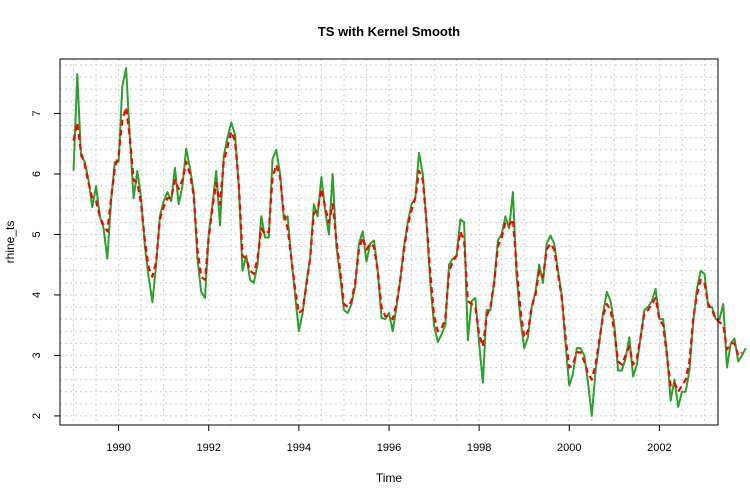 Image resolution: width=750 pixels, height=500 pixels. I want to click on x-tick-label: 1994, so click(299, 448).